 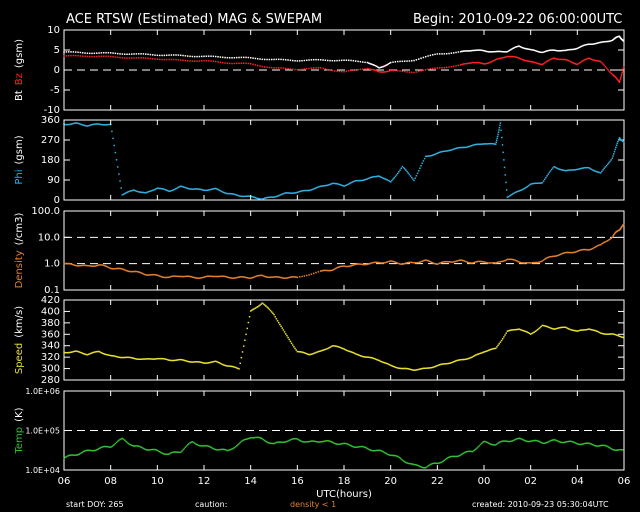 I want to click on y-tick-label: 360, so click(x=50, y=120).